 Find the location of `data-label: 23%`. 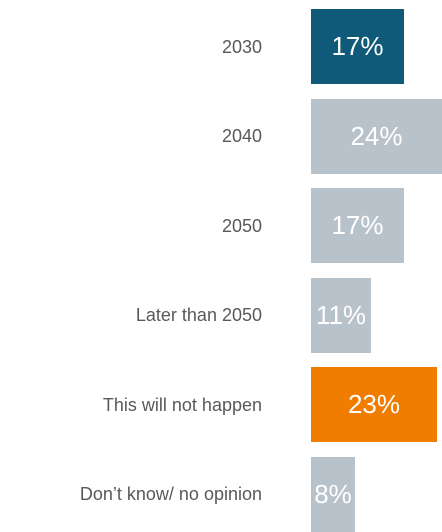

data-label: 23% is located at coordinates (374, 404).